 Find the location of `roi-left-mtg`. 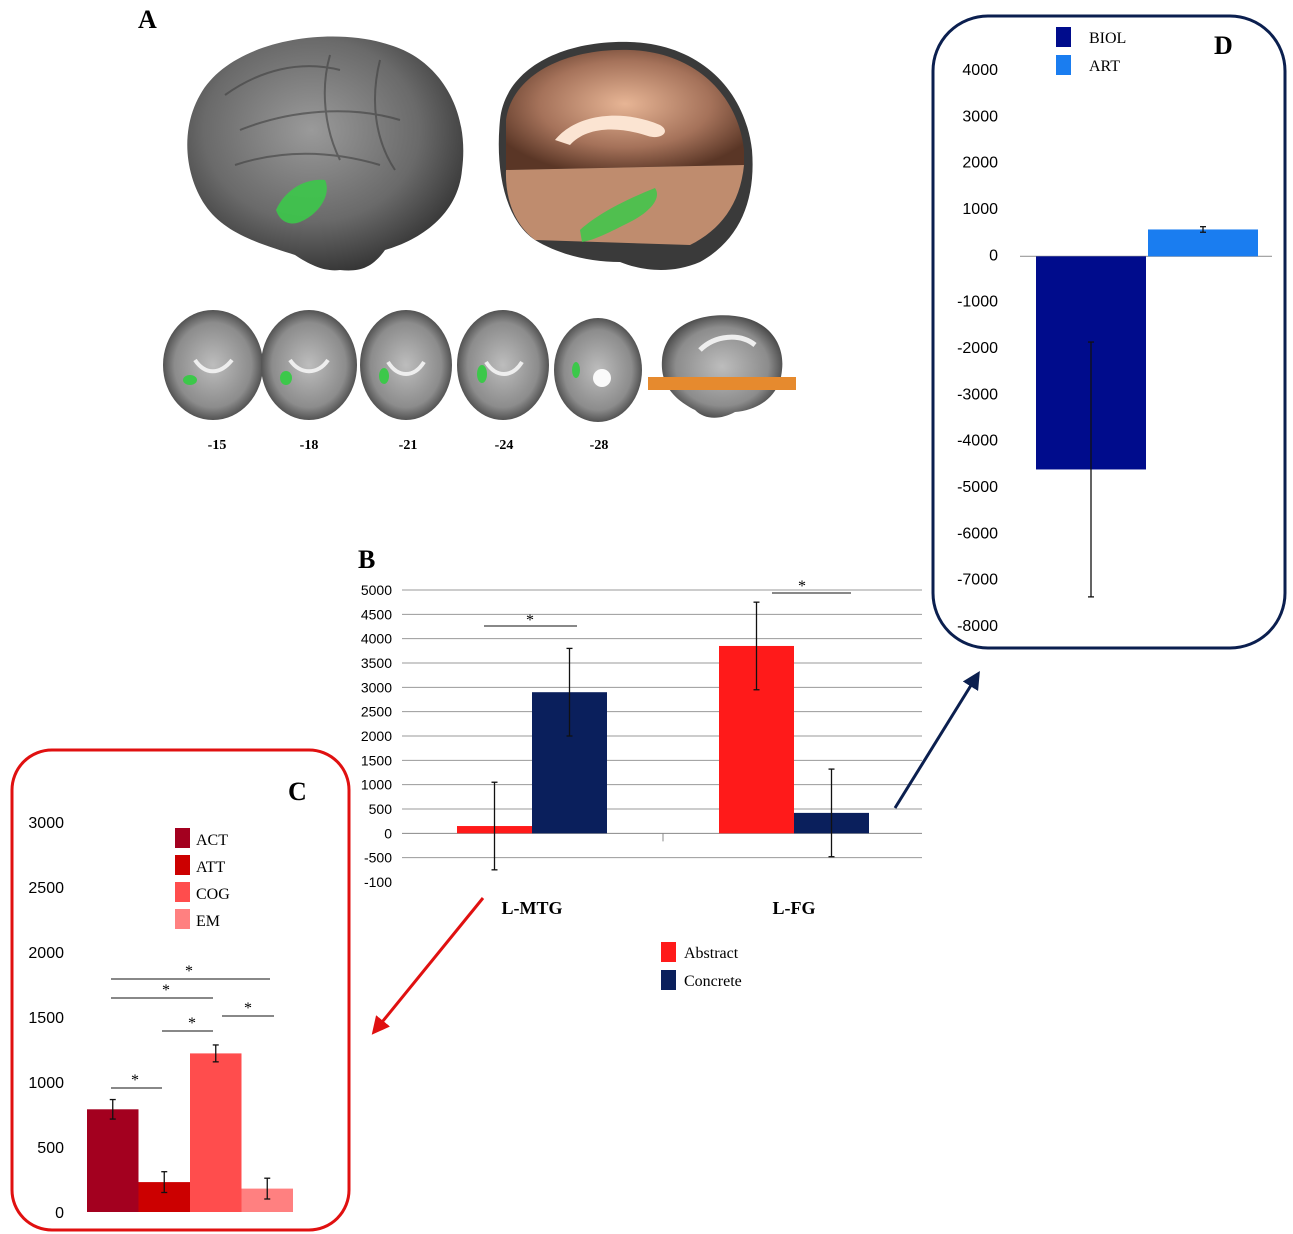

roi-left-mtg is located at coordinates (301, 201).